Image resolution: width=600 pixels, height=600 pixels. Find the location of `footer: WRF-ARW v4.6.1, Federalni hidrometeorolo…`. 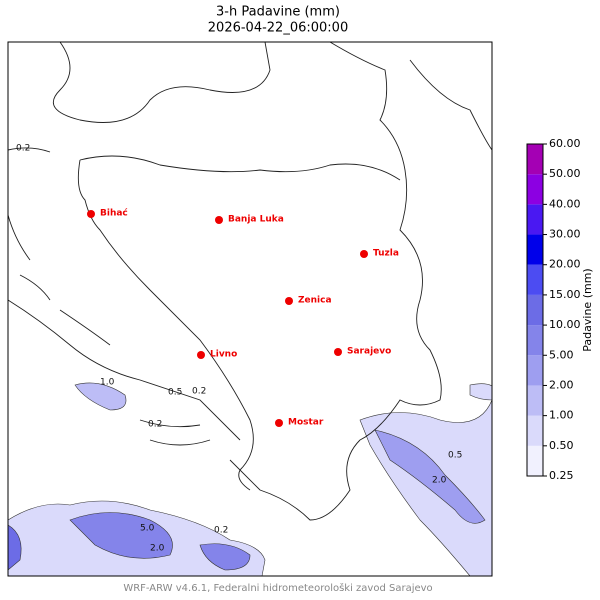

footer: WRF-ARW v4.6.1, Federalni hidrometeorolo… is located at coordinates (277, 588).